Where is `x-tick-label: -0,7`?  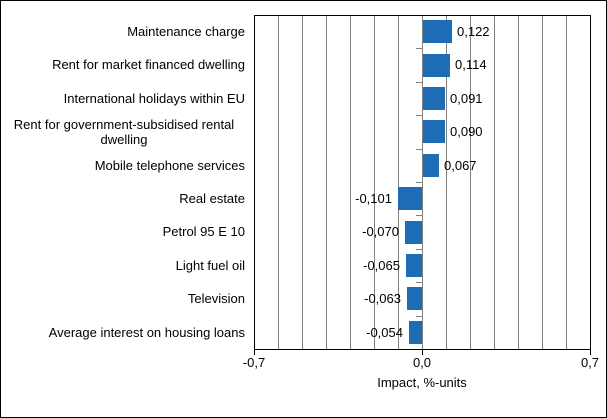 x-tick-label: -0,7 is located at coordinates (254, 362).